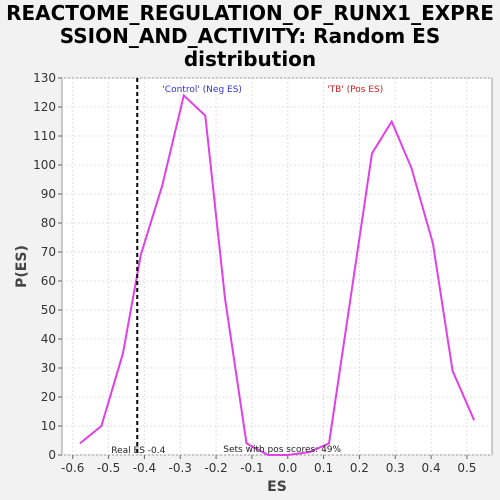 The height and width of the screenshot is (500, 500). I want to click on y-tick-label: 100, so click(44, 165).